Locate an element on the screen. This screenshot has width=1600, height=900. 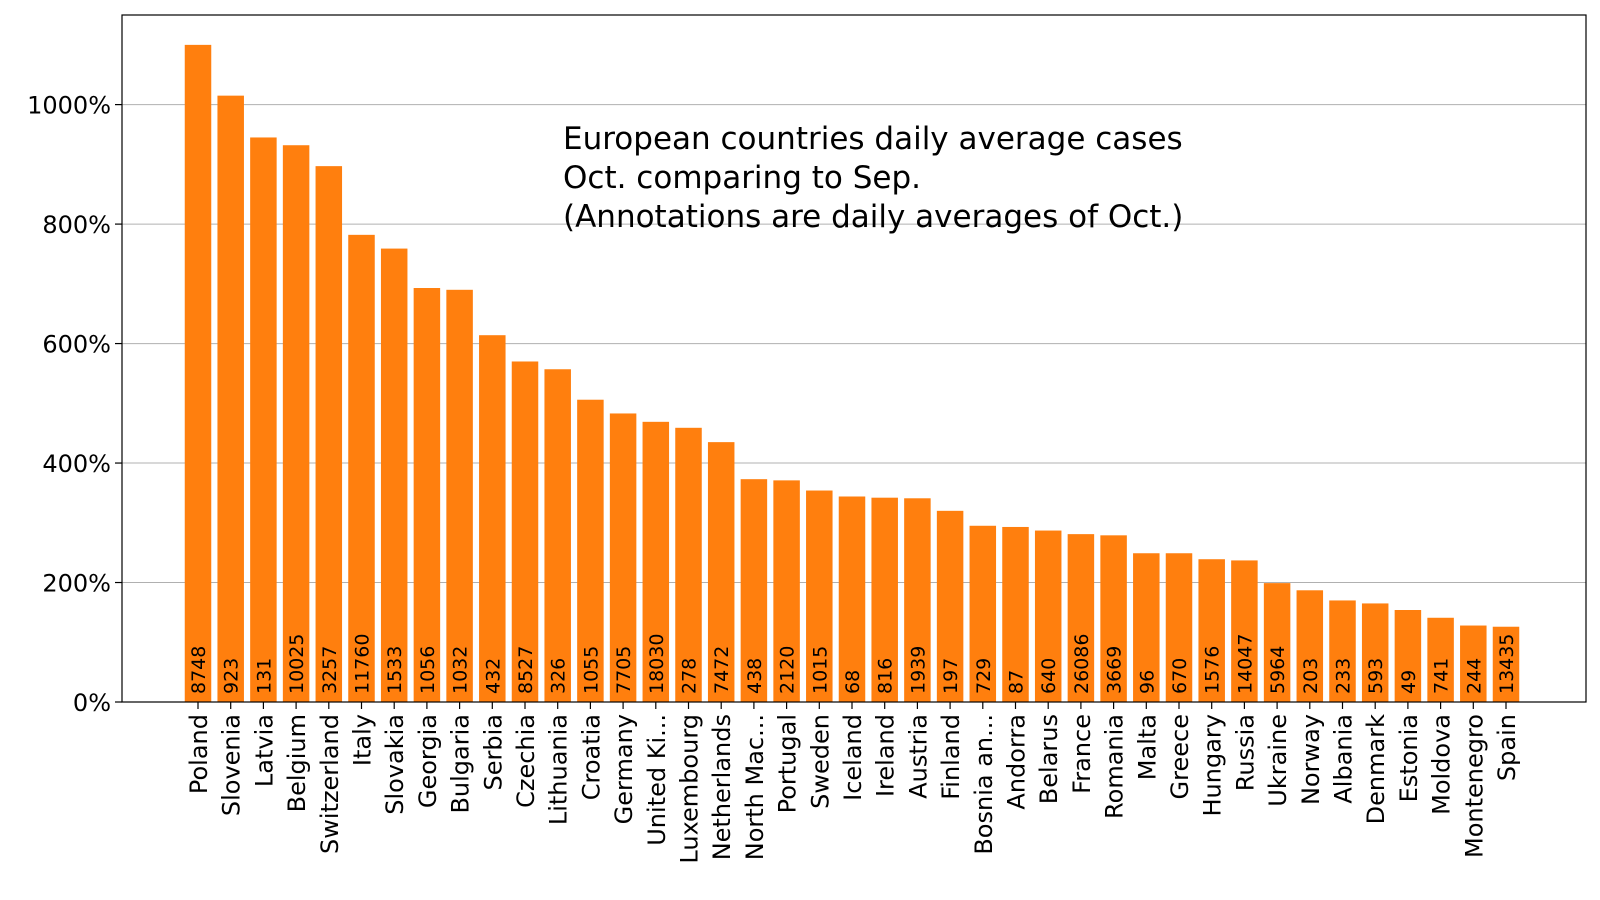
x-tick-label: Spain is located at coordinates (1507, 747).